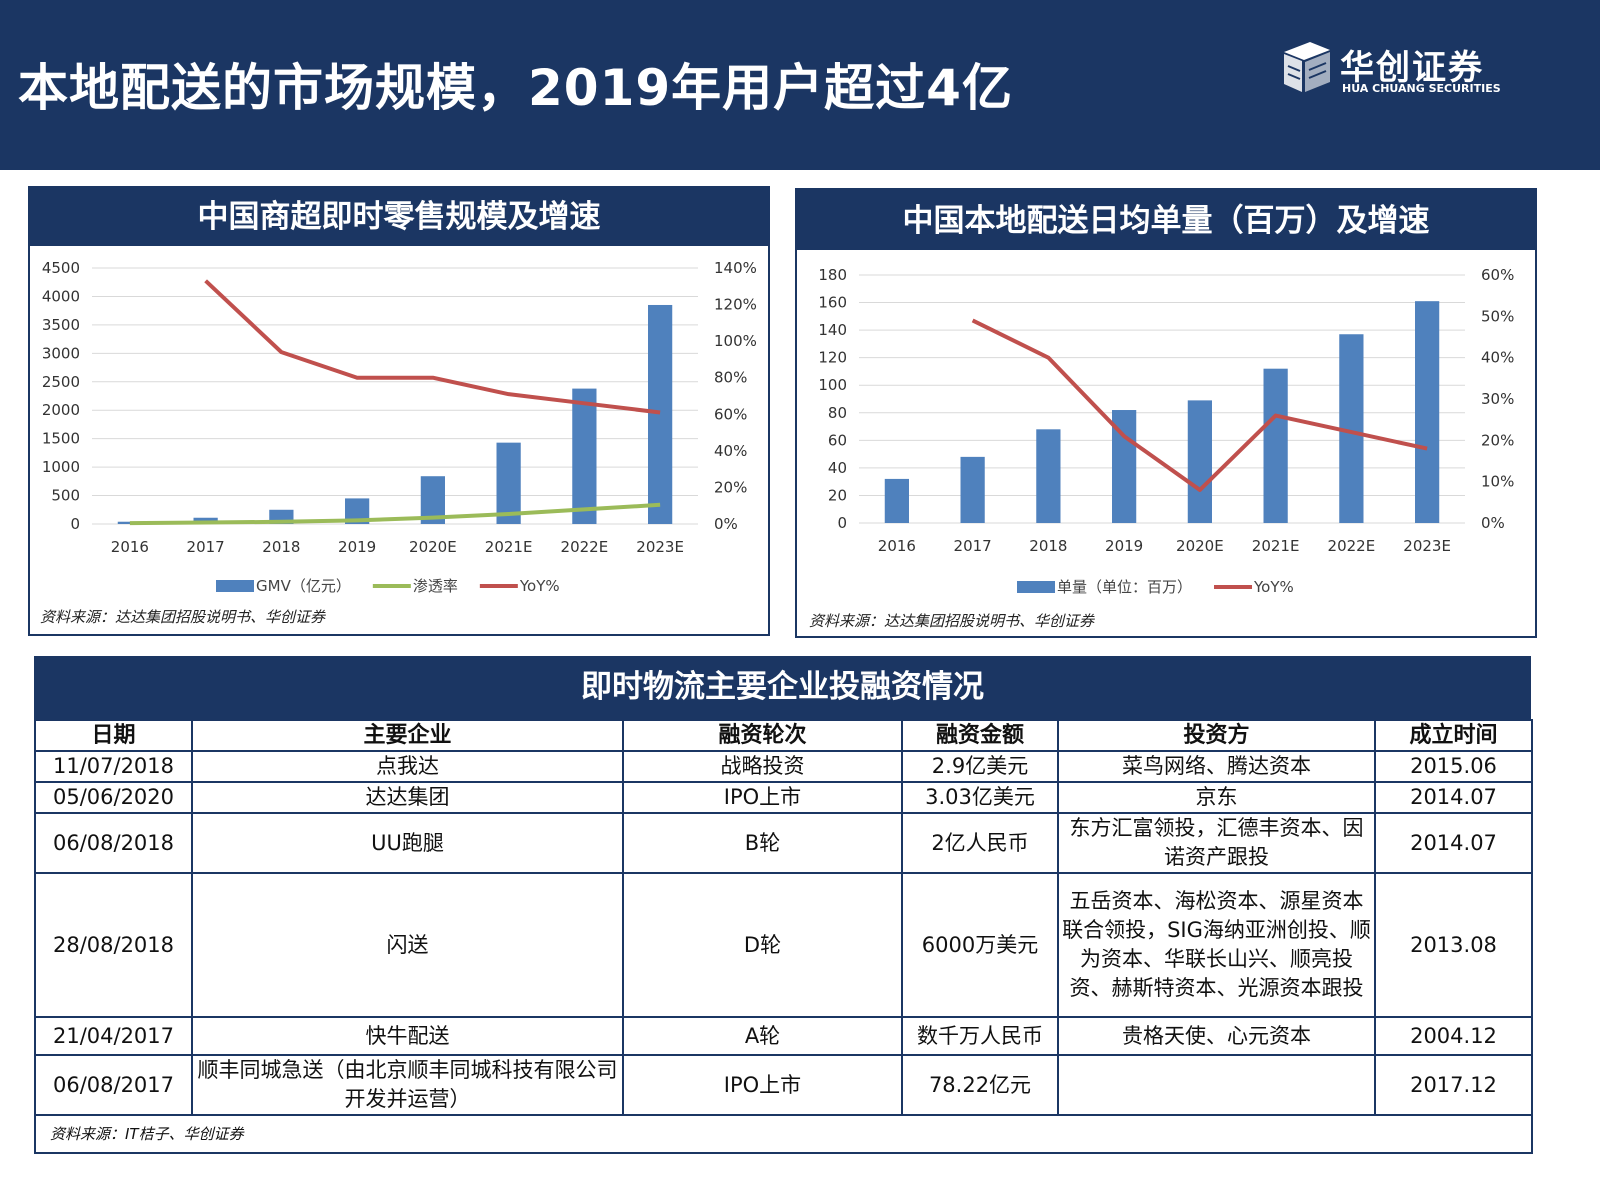 Image resolution: width=1600 pixels, height=1199 pixels. Describe the element at coordinates (1124, 587) in the screenshot. I see `legend-label: 单量（单位：百万）` at that location.